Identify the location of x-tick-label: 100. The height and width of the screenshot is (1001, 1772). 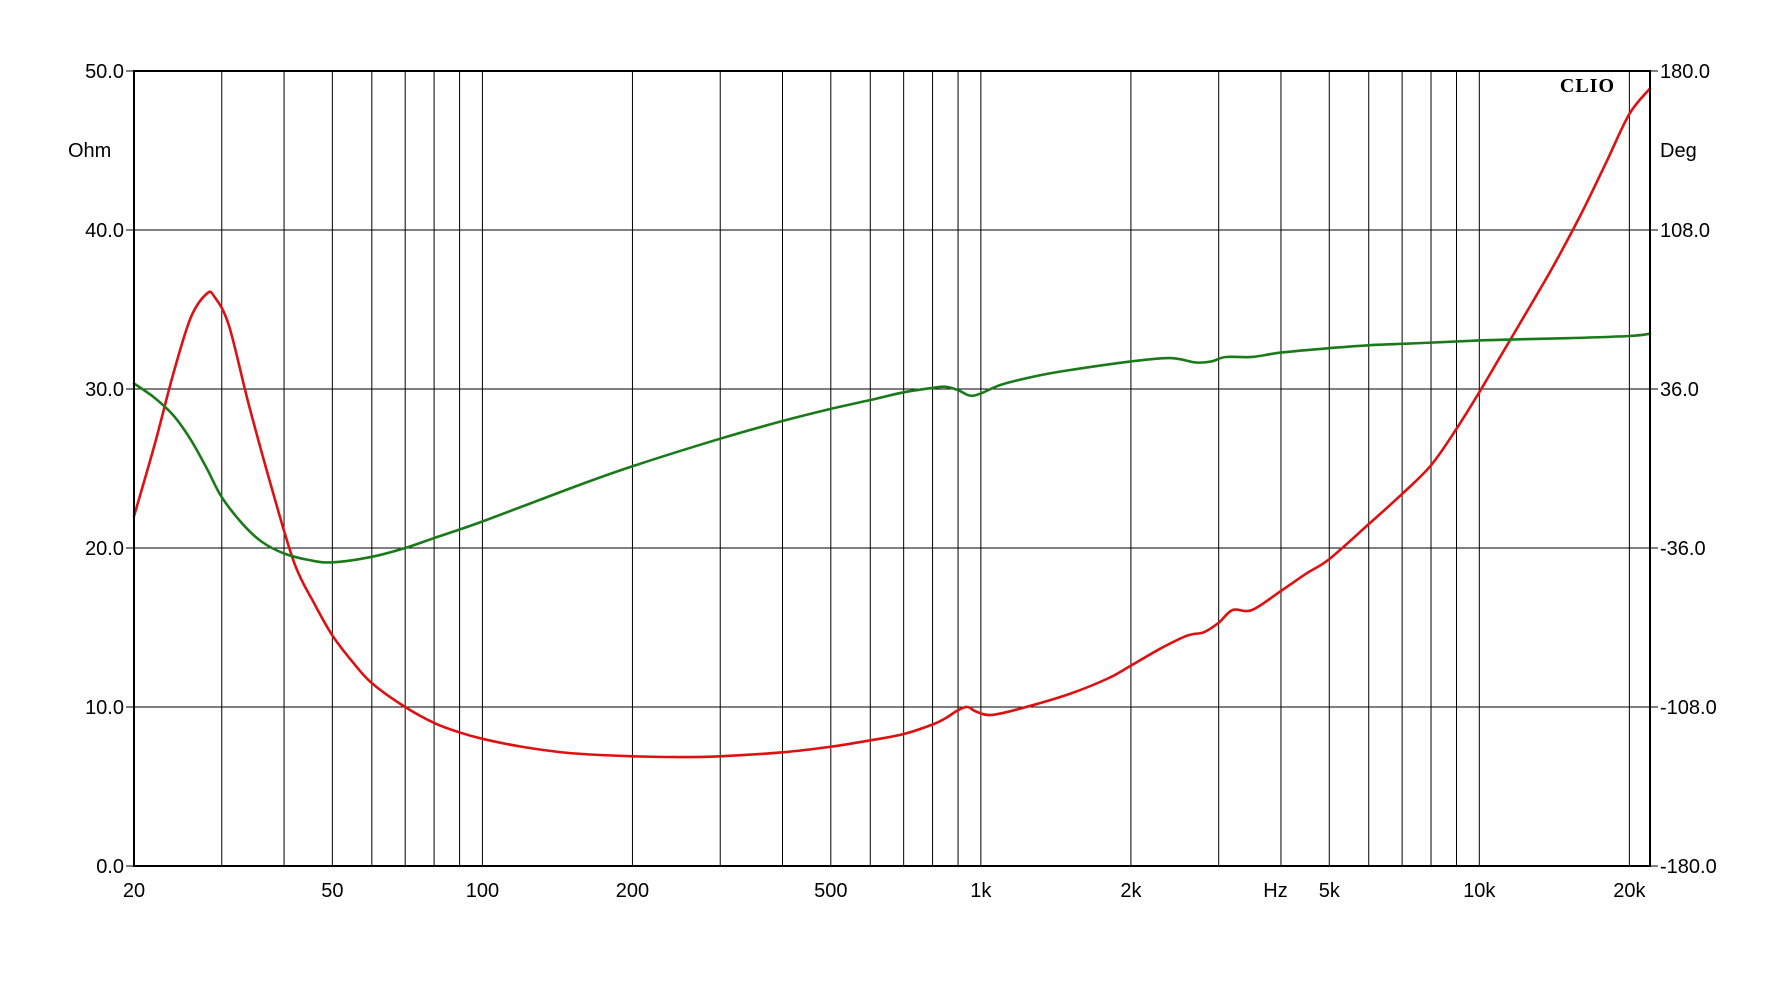
(482, 891).